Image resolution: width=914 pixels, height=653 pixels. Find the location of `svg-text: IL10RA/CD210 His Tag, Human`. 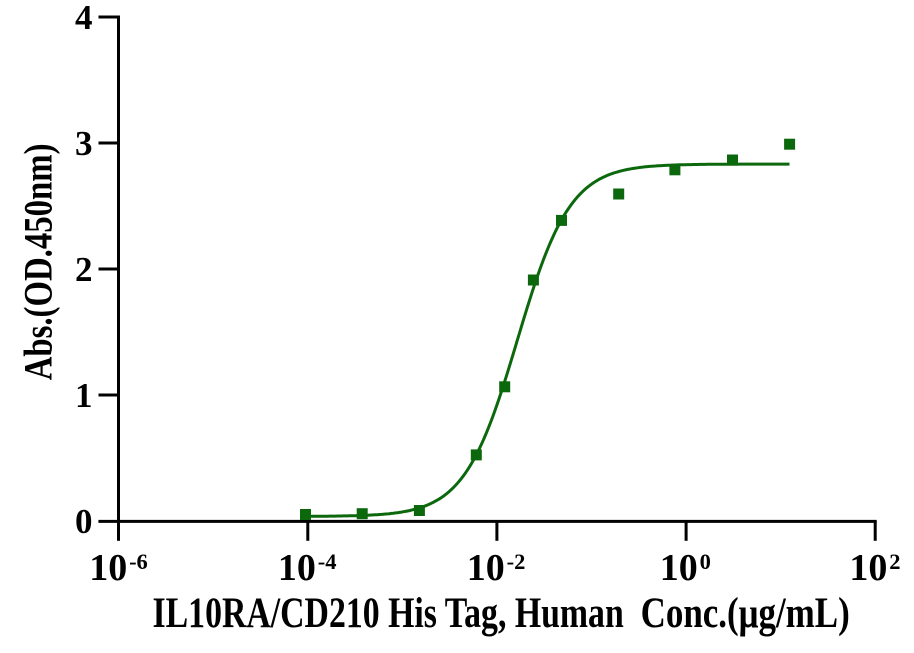

svg-text: IL10RA/CD210 His Tag, Human is located at coordinates (389, 613).